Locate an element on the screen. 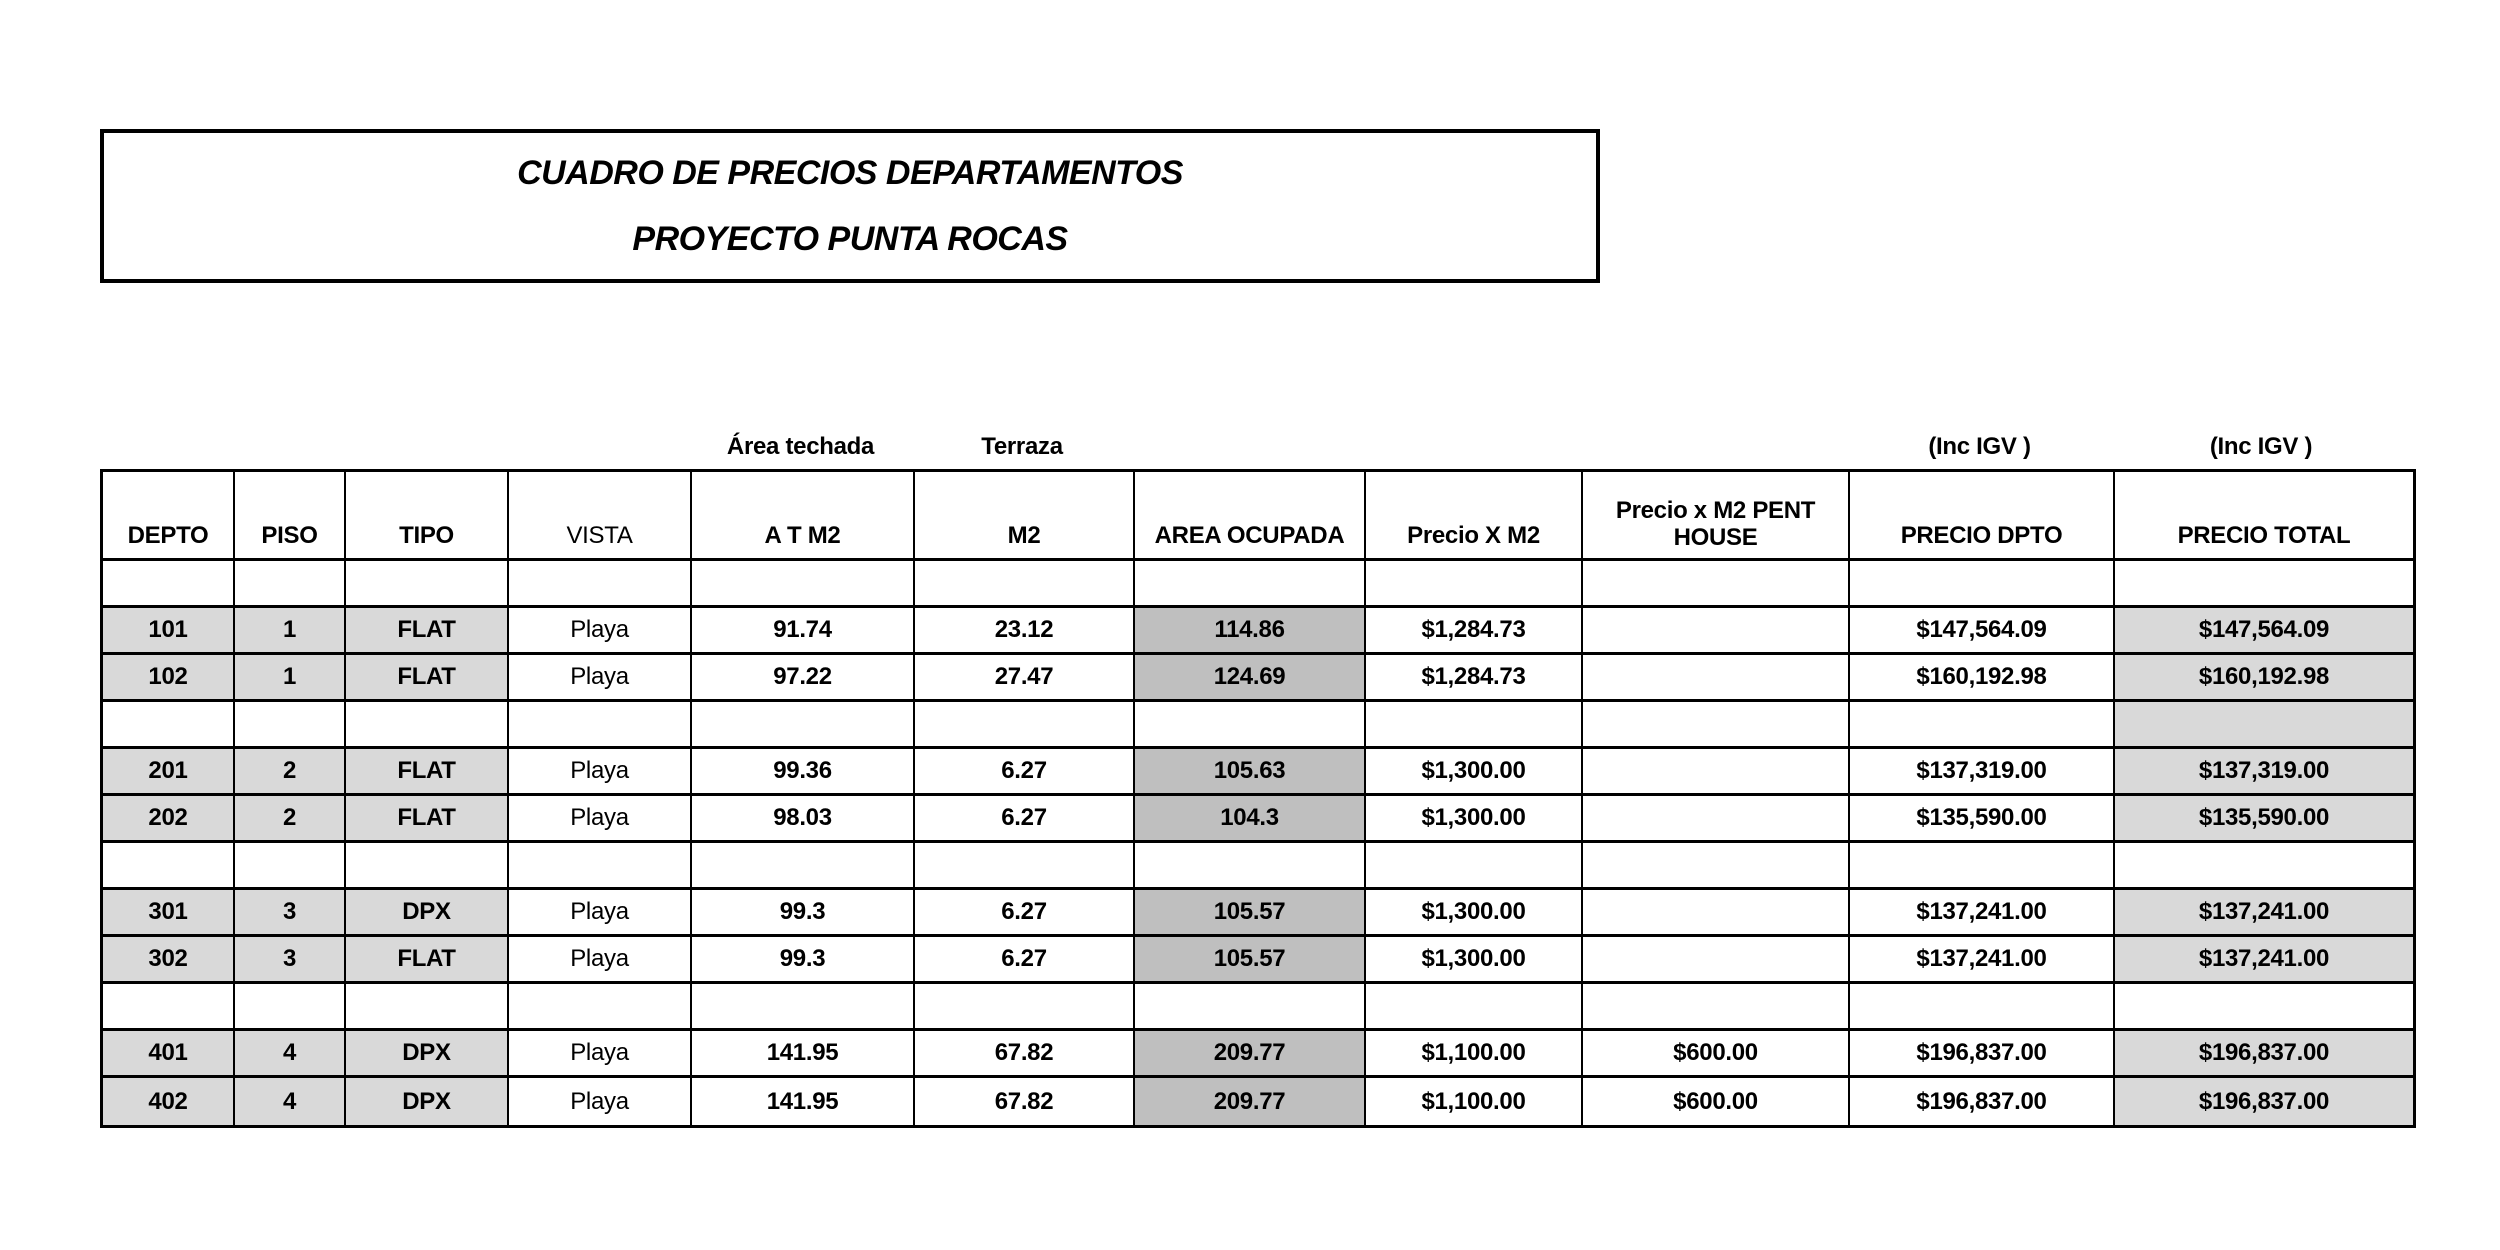 Image resolution: width=2500 pixels, height=1250 pixels. cell-102-precio-x-m2: $1,284.73 is located at coordinates (1474, 678).